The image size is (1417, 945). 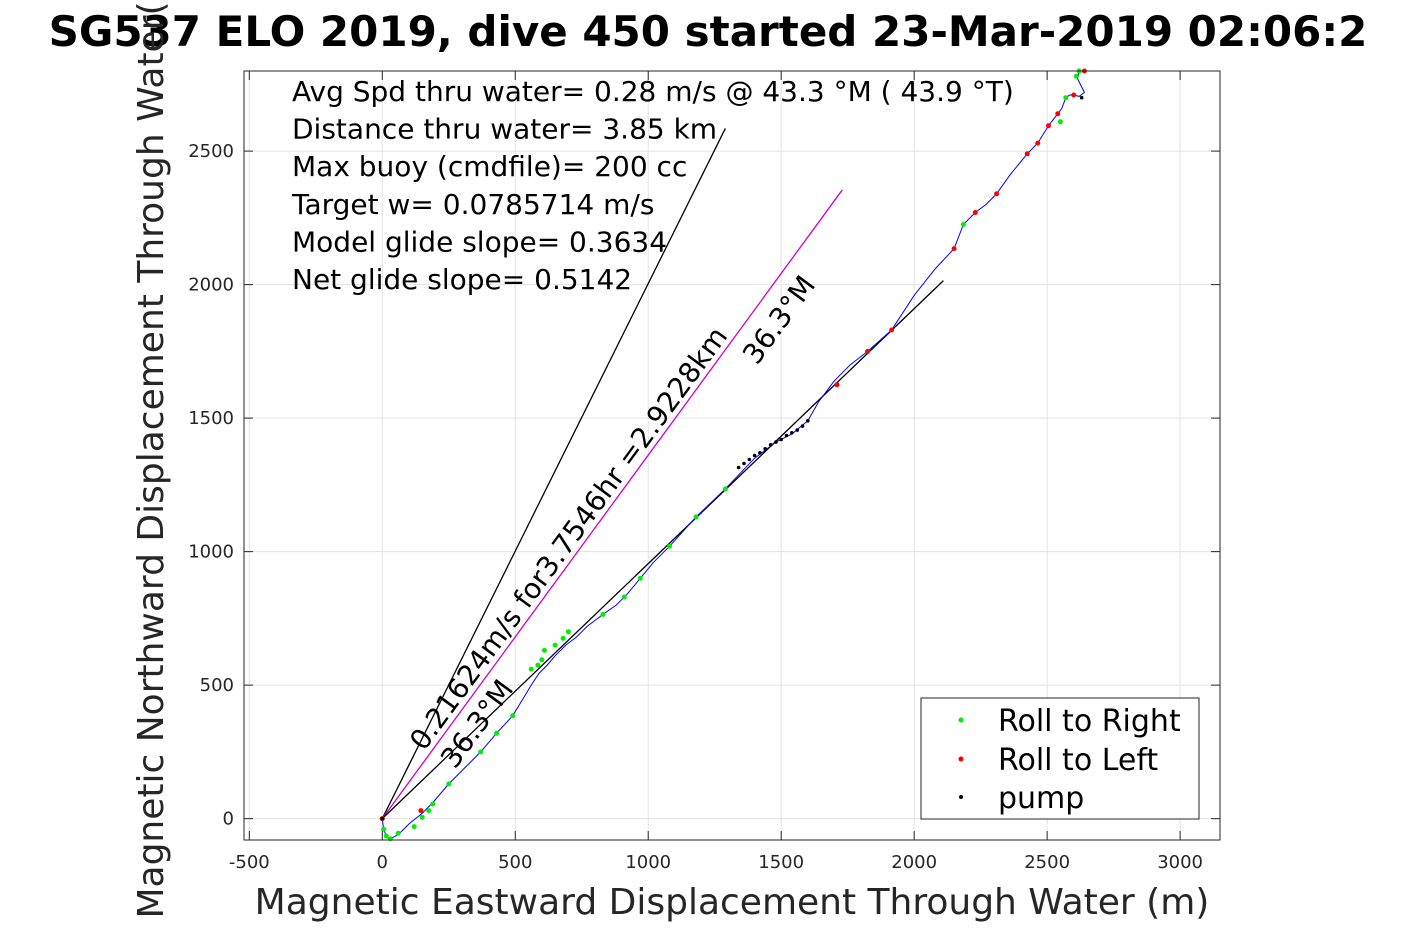 I want to click on x-tick-label: 0, so click(x=382, y=862).